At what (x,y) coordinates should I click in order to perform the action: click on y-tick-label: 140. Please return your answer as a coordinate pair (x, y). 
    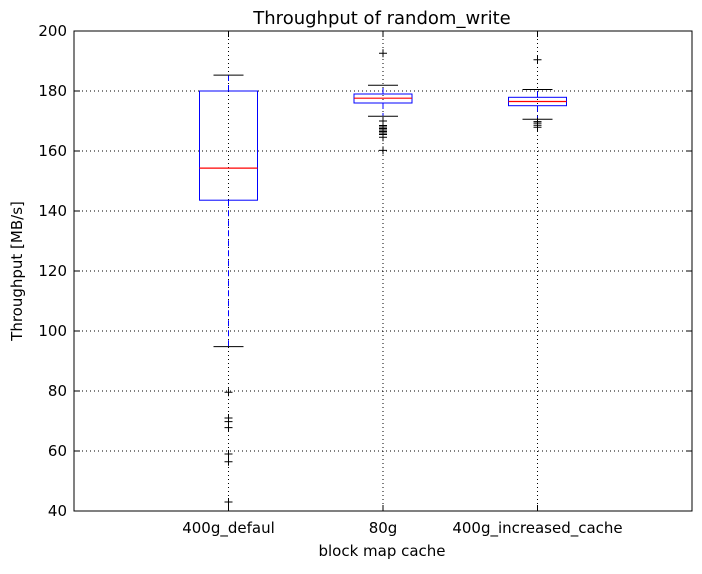
    Looking at the image, I should click on (52, 211).